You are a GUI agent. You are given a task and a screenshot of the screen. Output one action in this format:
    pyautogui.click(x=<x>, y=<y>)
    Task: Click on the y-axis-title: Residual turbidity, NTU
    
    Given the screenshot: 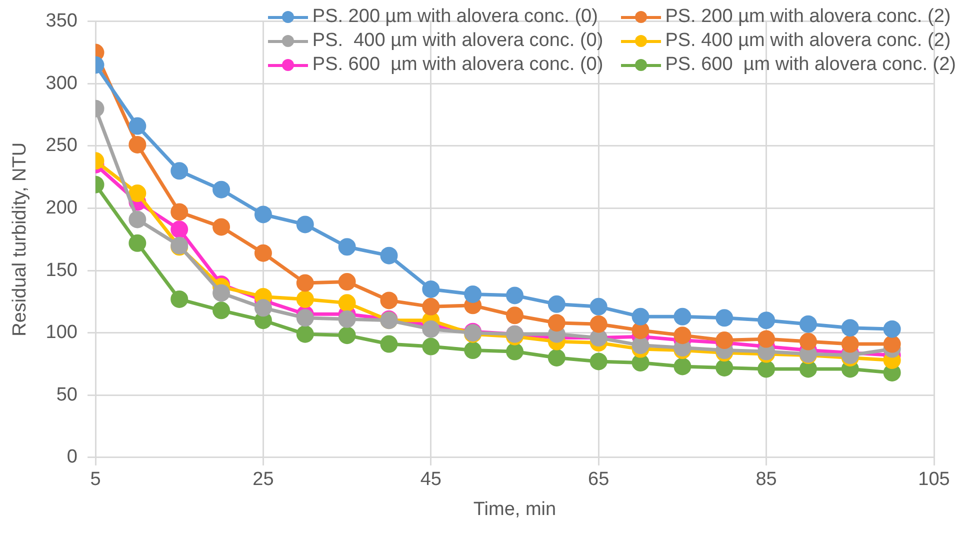 What is the action you would take?
    pyautogui.click(x=20, y=239)
    